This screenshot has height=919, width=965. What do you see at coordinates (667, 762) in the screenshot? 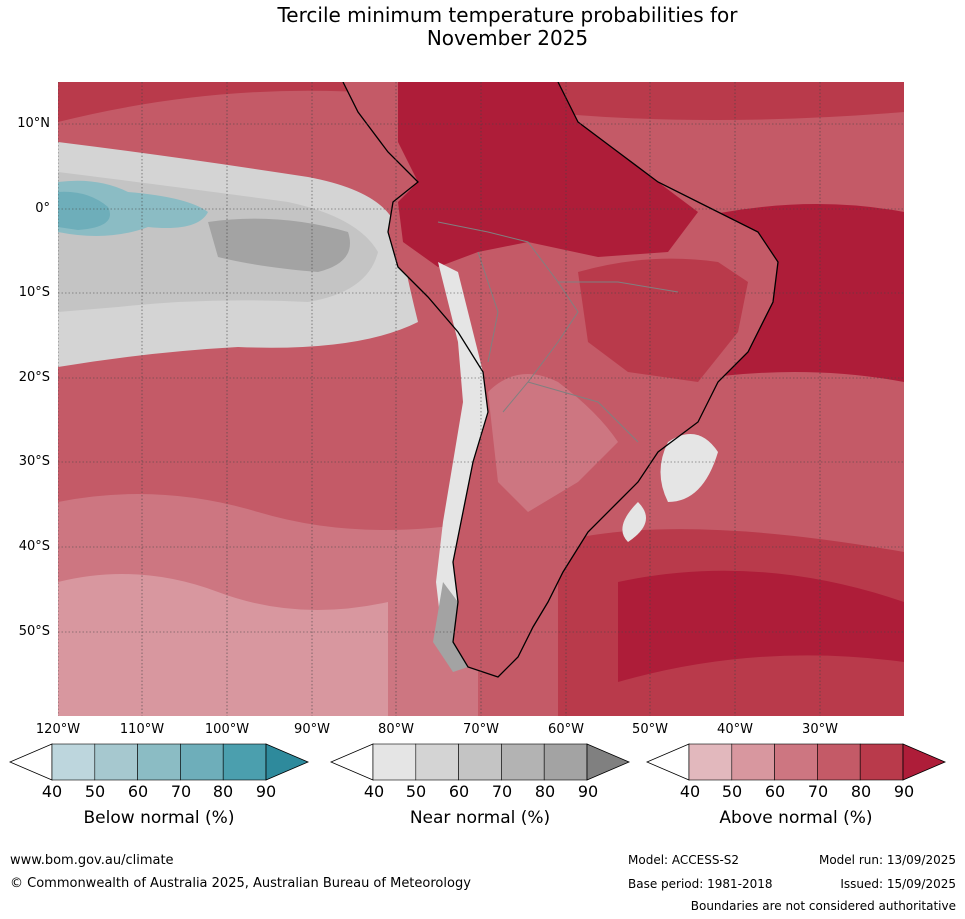
I see `above-normal-extend-low` at bounding box center [667, 762].